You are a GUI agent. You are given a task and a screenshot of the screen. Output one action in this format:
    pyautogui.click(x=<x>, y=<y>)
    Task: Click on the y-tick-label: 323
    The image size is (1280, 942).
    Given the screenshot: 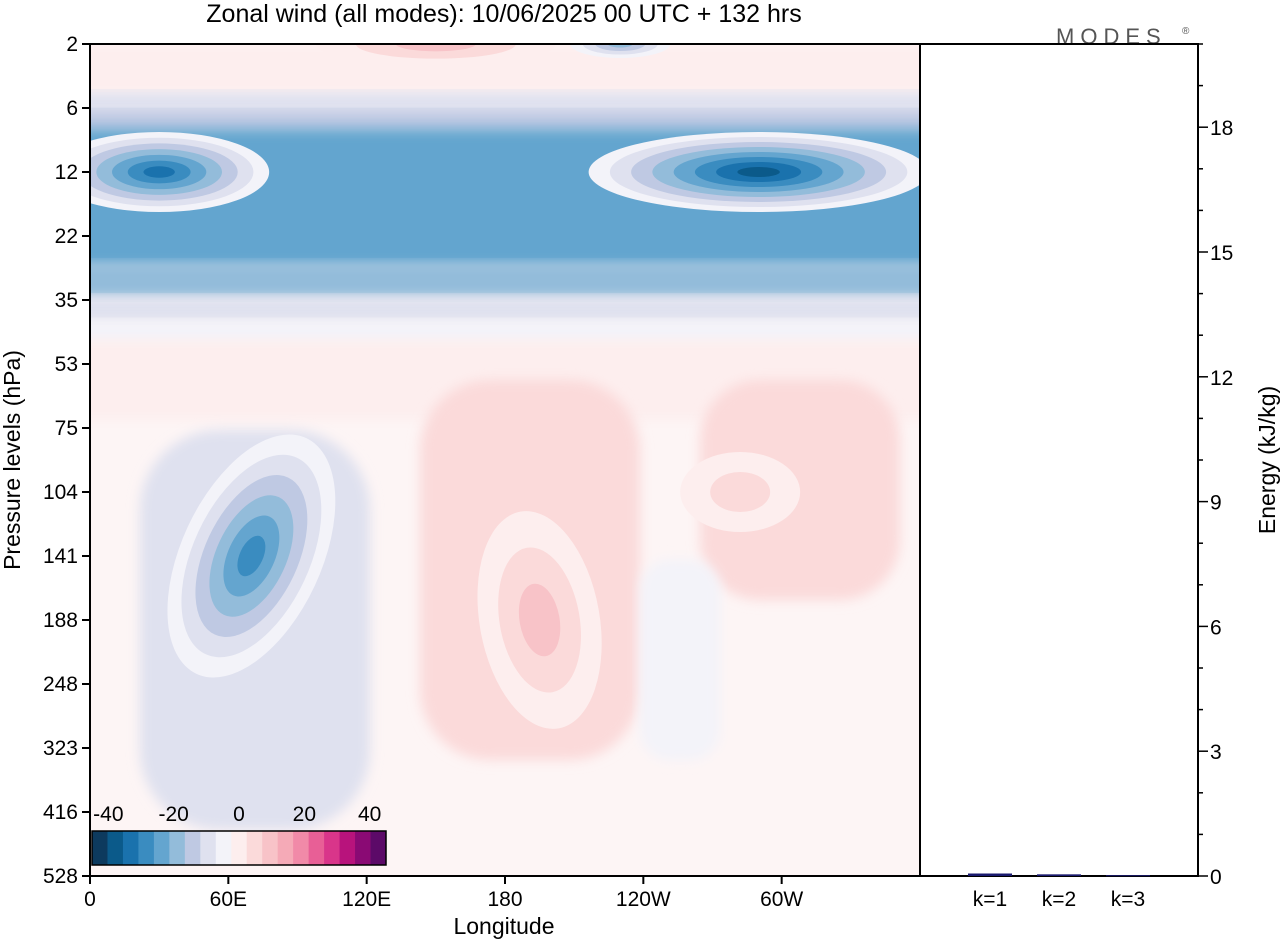 What is the action you would take?
    pyautogui.click(x=60, y=748)
    